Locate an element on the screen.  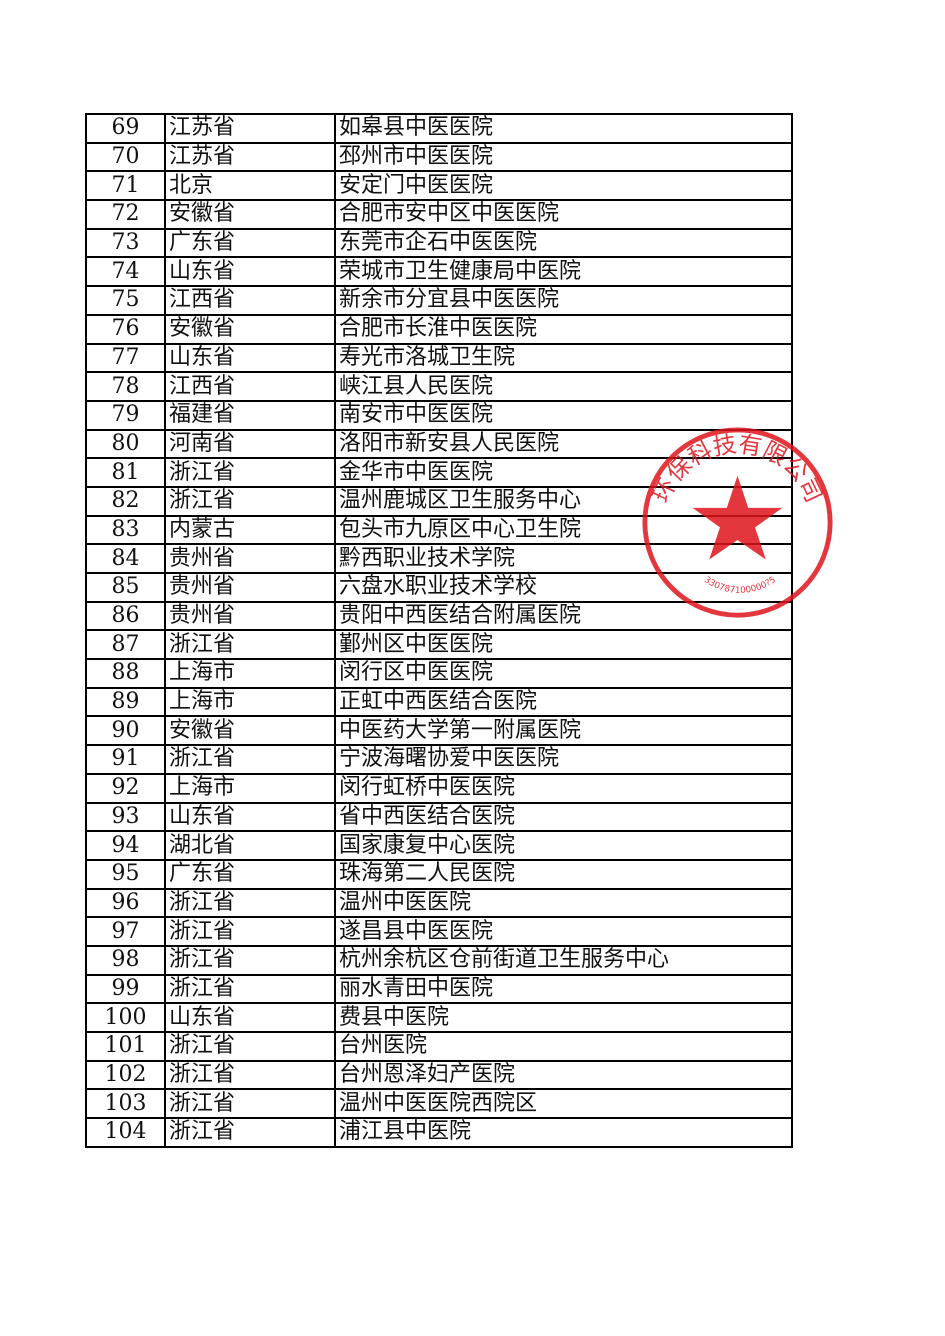
table-row: 97 浙江省 遂昌县中医医院 is located at coordinates (439, 931).